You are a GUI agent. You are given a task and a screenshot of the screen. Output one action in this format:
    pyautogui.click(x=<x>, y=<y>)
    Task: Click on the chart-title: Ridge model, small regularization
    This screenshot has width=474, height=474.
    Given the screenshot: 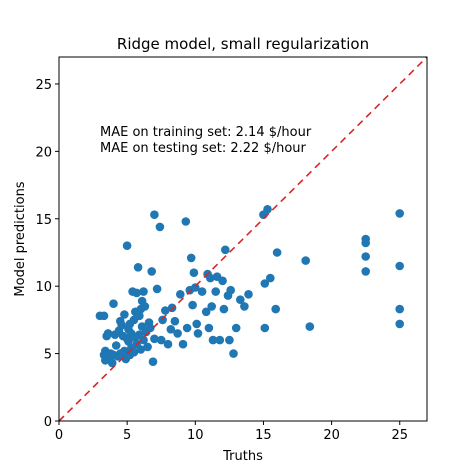 What is the action you would take?
    pyautogui.click(x=243, y=44)
    